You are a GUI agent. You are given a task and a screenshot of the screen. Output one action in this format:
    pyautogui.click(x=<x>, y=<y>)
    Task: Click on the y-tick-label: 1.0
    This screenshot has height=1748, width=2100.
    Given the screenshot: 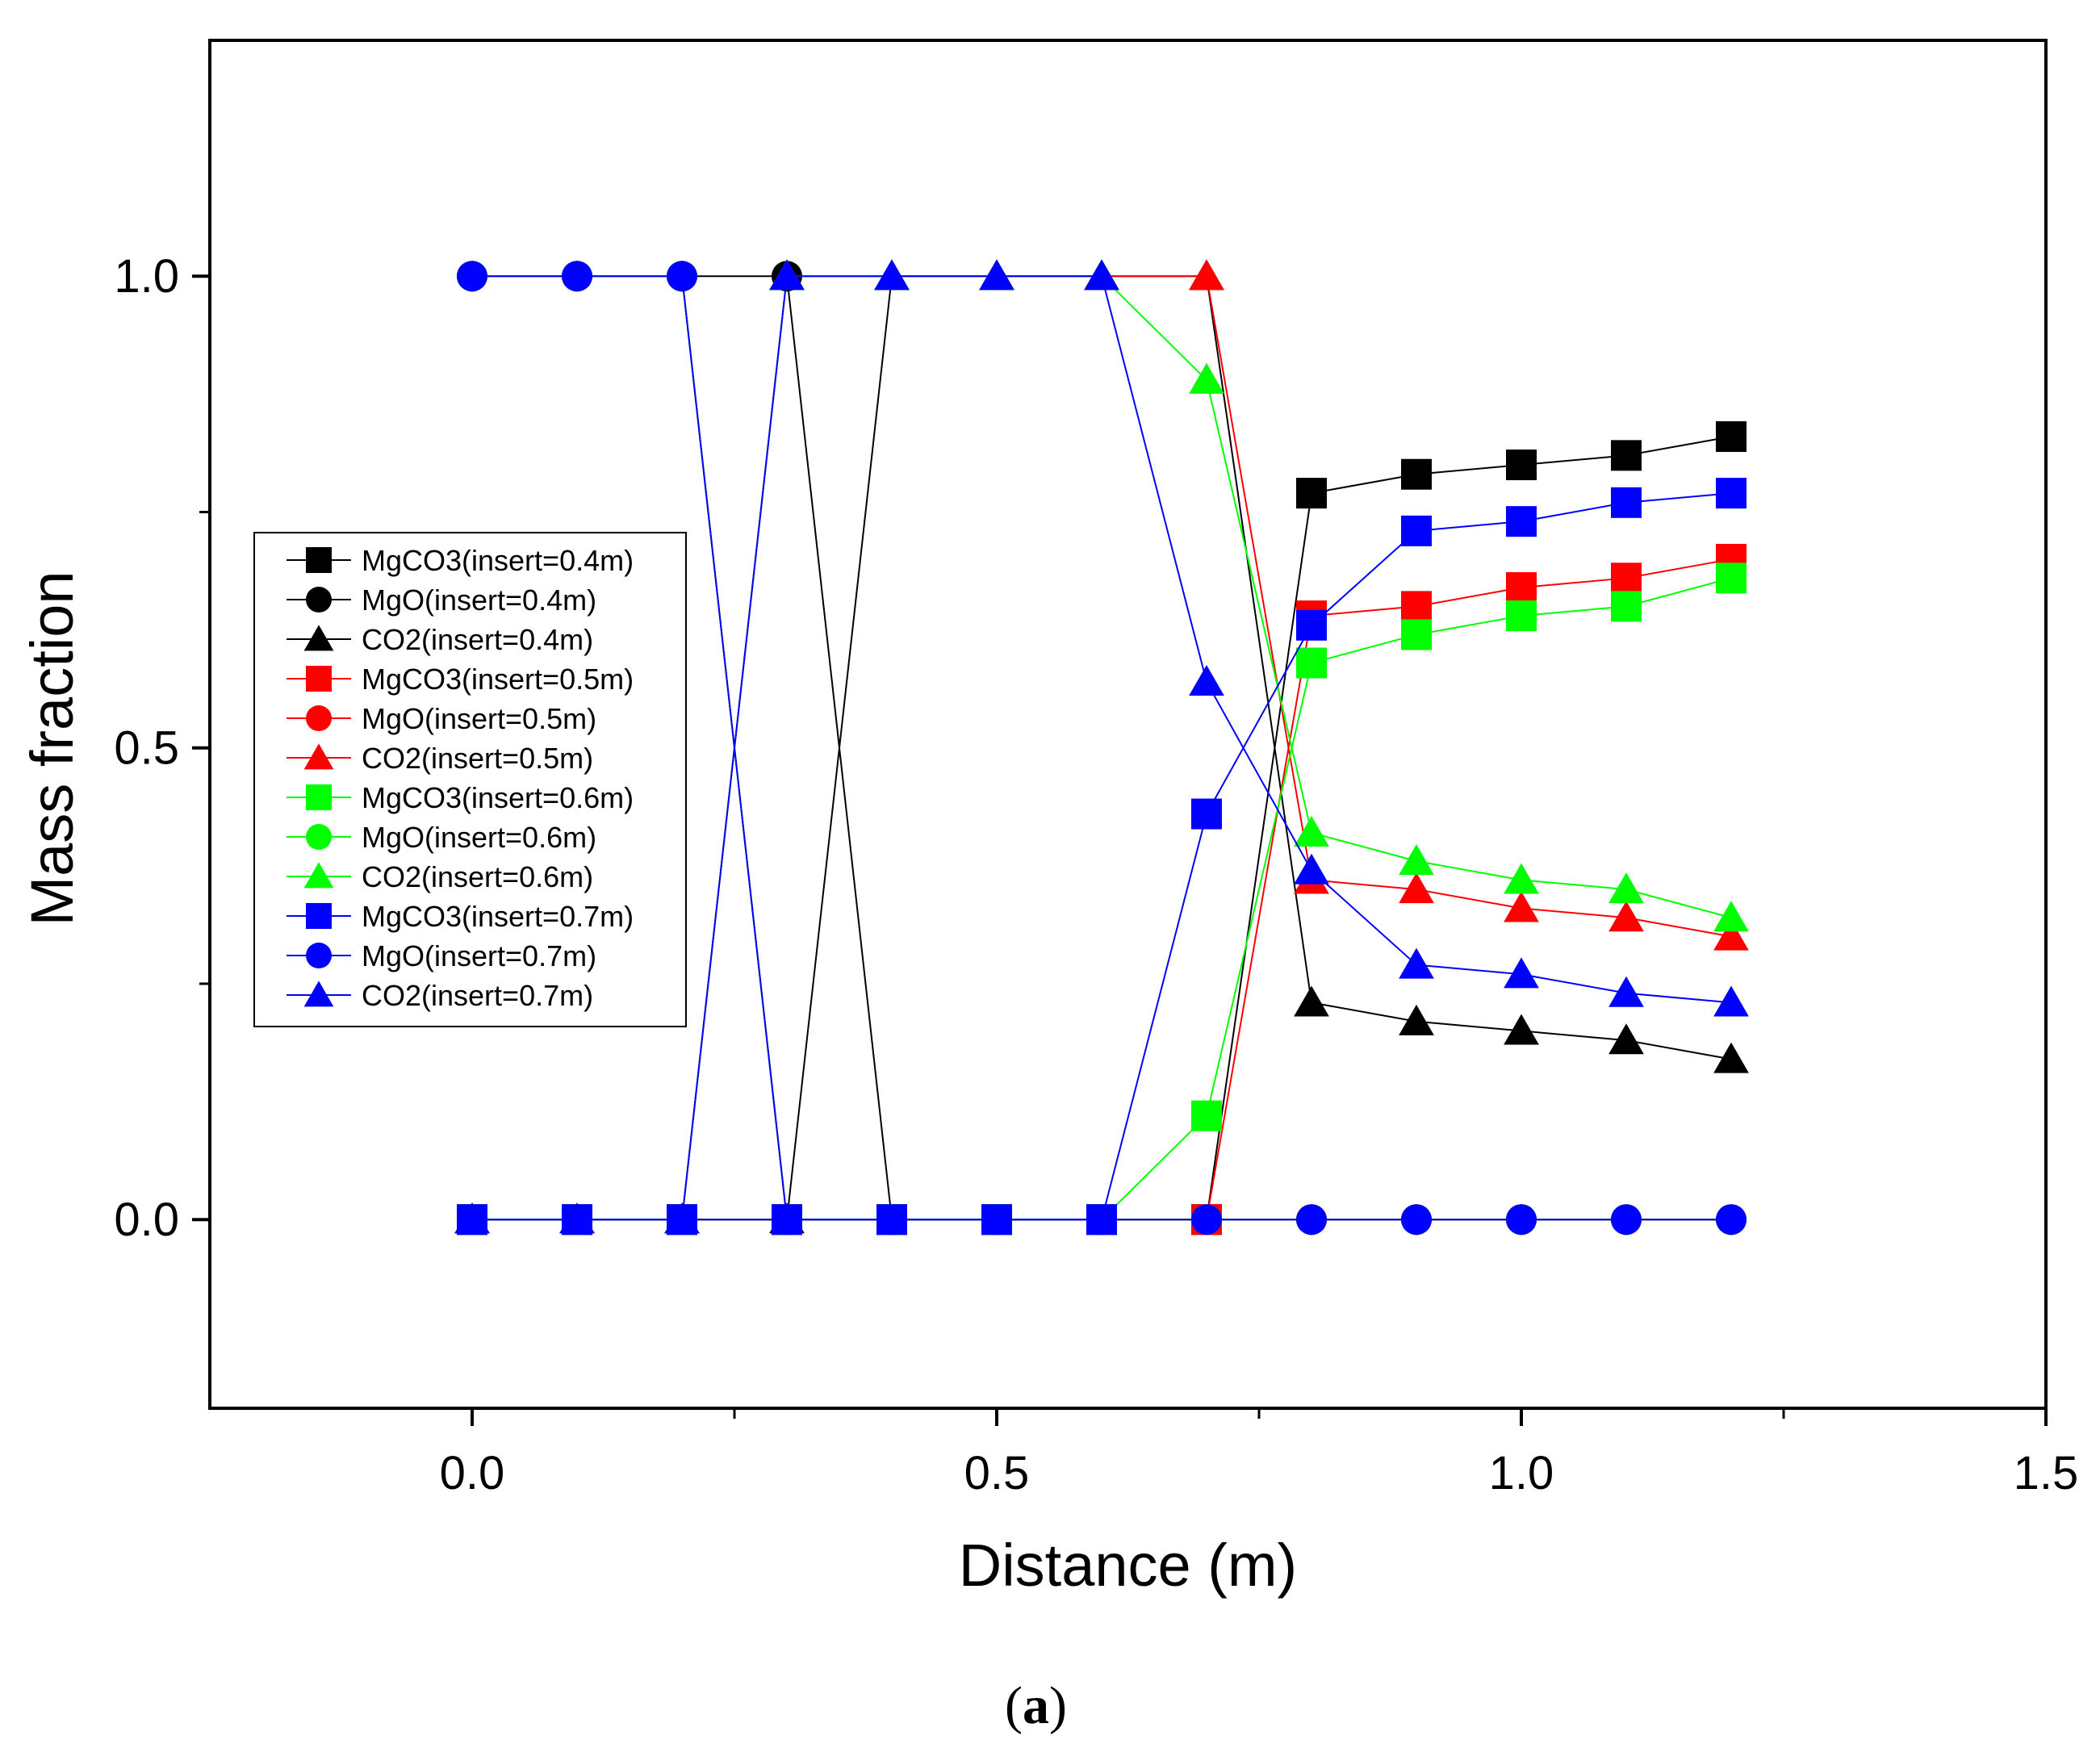 What is the action you would take?
    pyautogui.click(x=146, y=276)
    